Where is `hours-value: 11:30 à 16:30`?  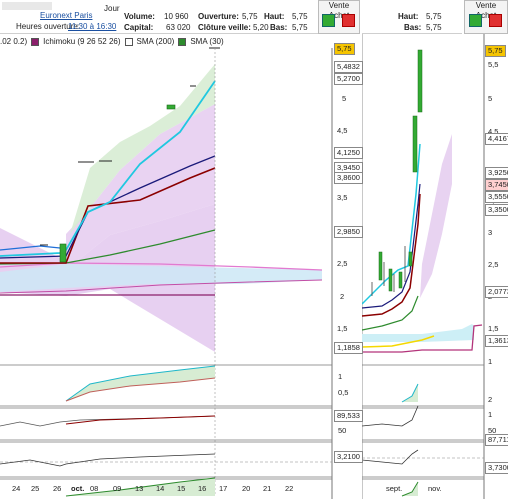
hours-value: 11:30 à 16:30 is located at coordinates (92, 26).